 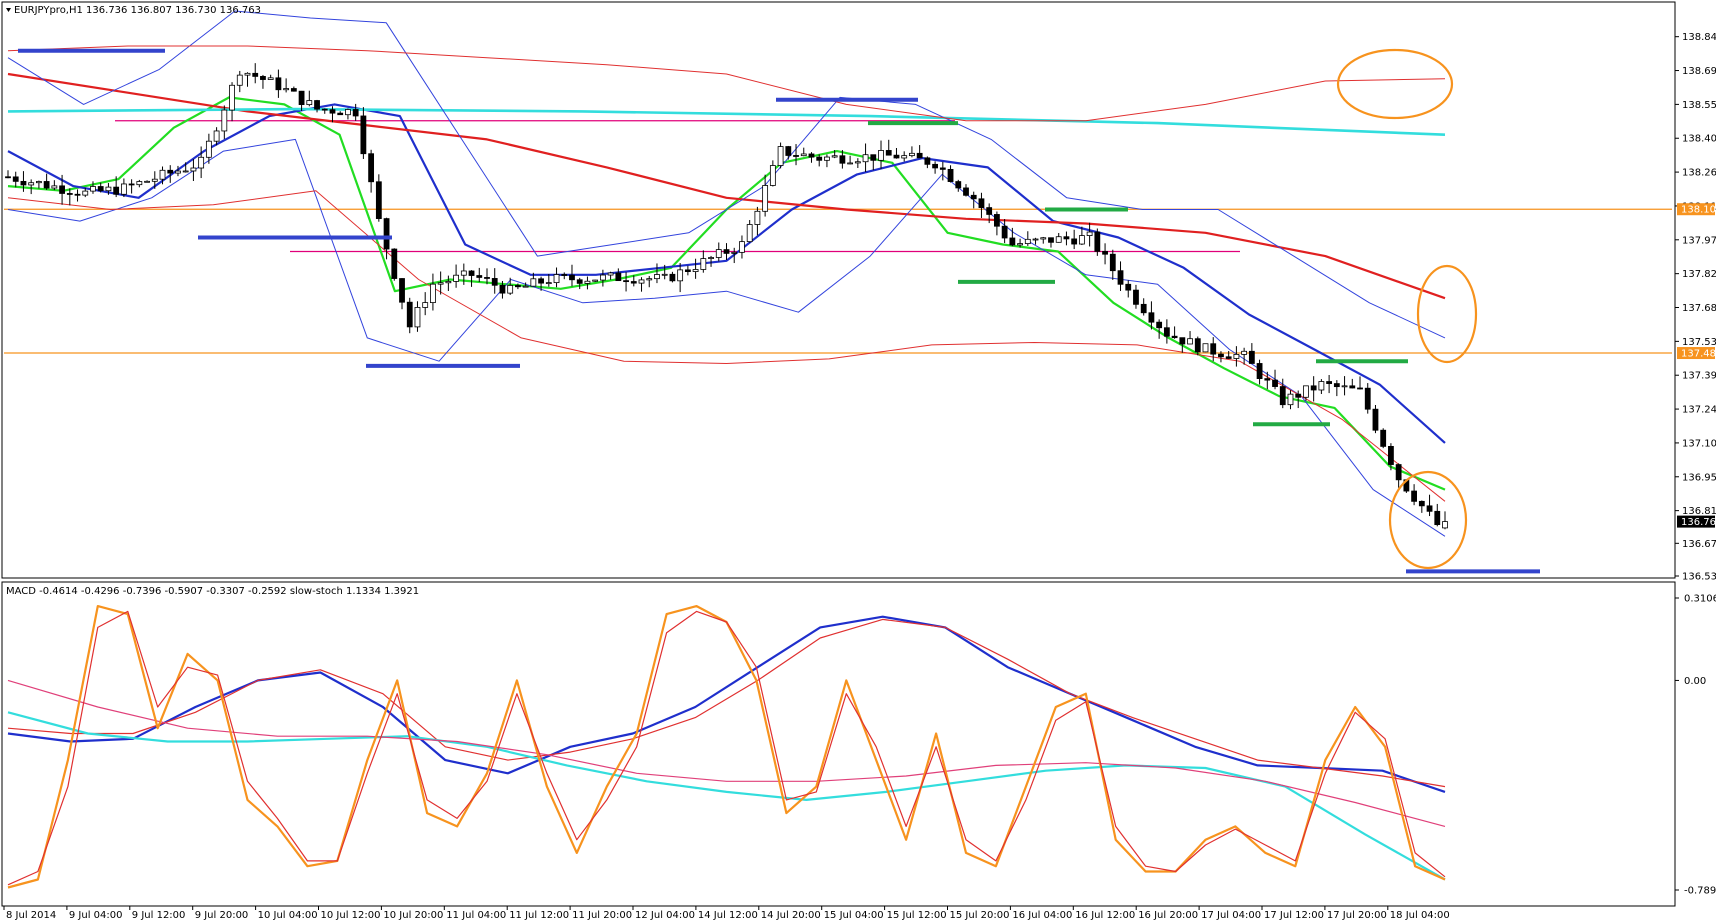 I want to click on time-tick-label: 16 Jul 04:00, so click(x=1042, y=915).